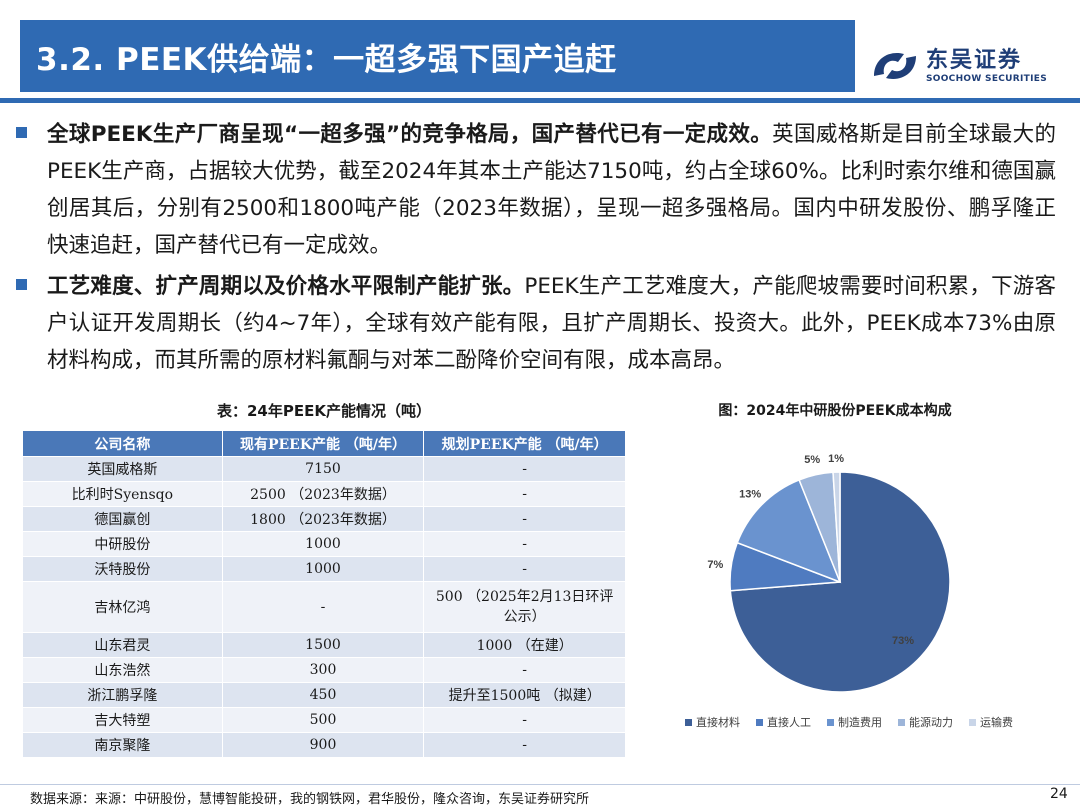  What do you see at coordinates (996, 722) in the screenshot?
I see `legend-label: 运输费` at bounding box center [996, 722].